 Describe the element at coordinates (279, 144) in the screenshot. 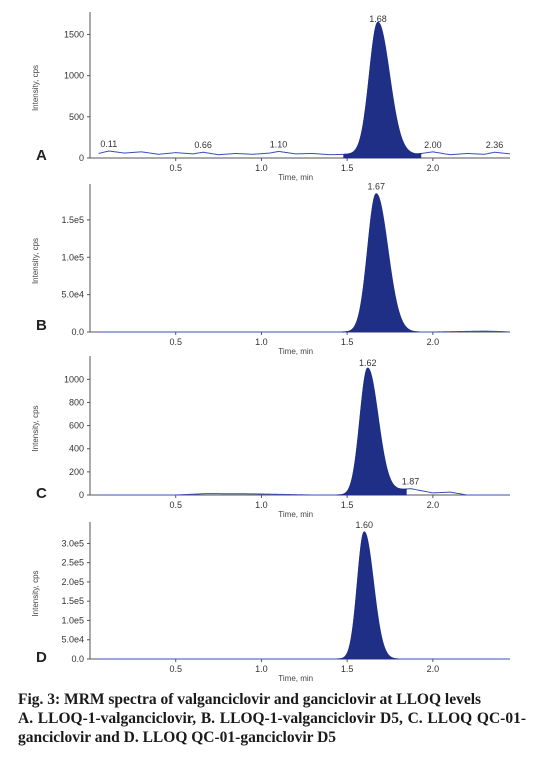

I see `peak-rt-label: 1.10` at that location.